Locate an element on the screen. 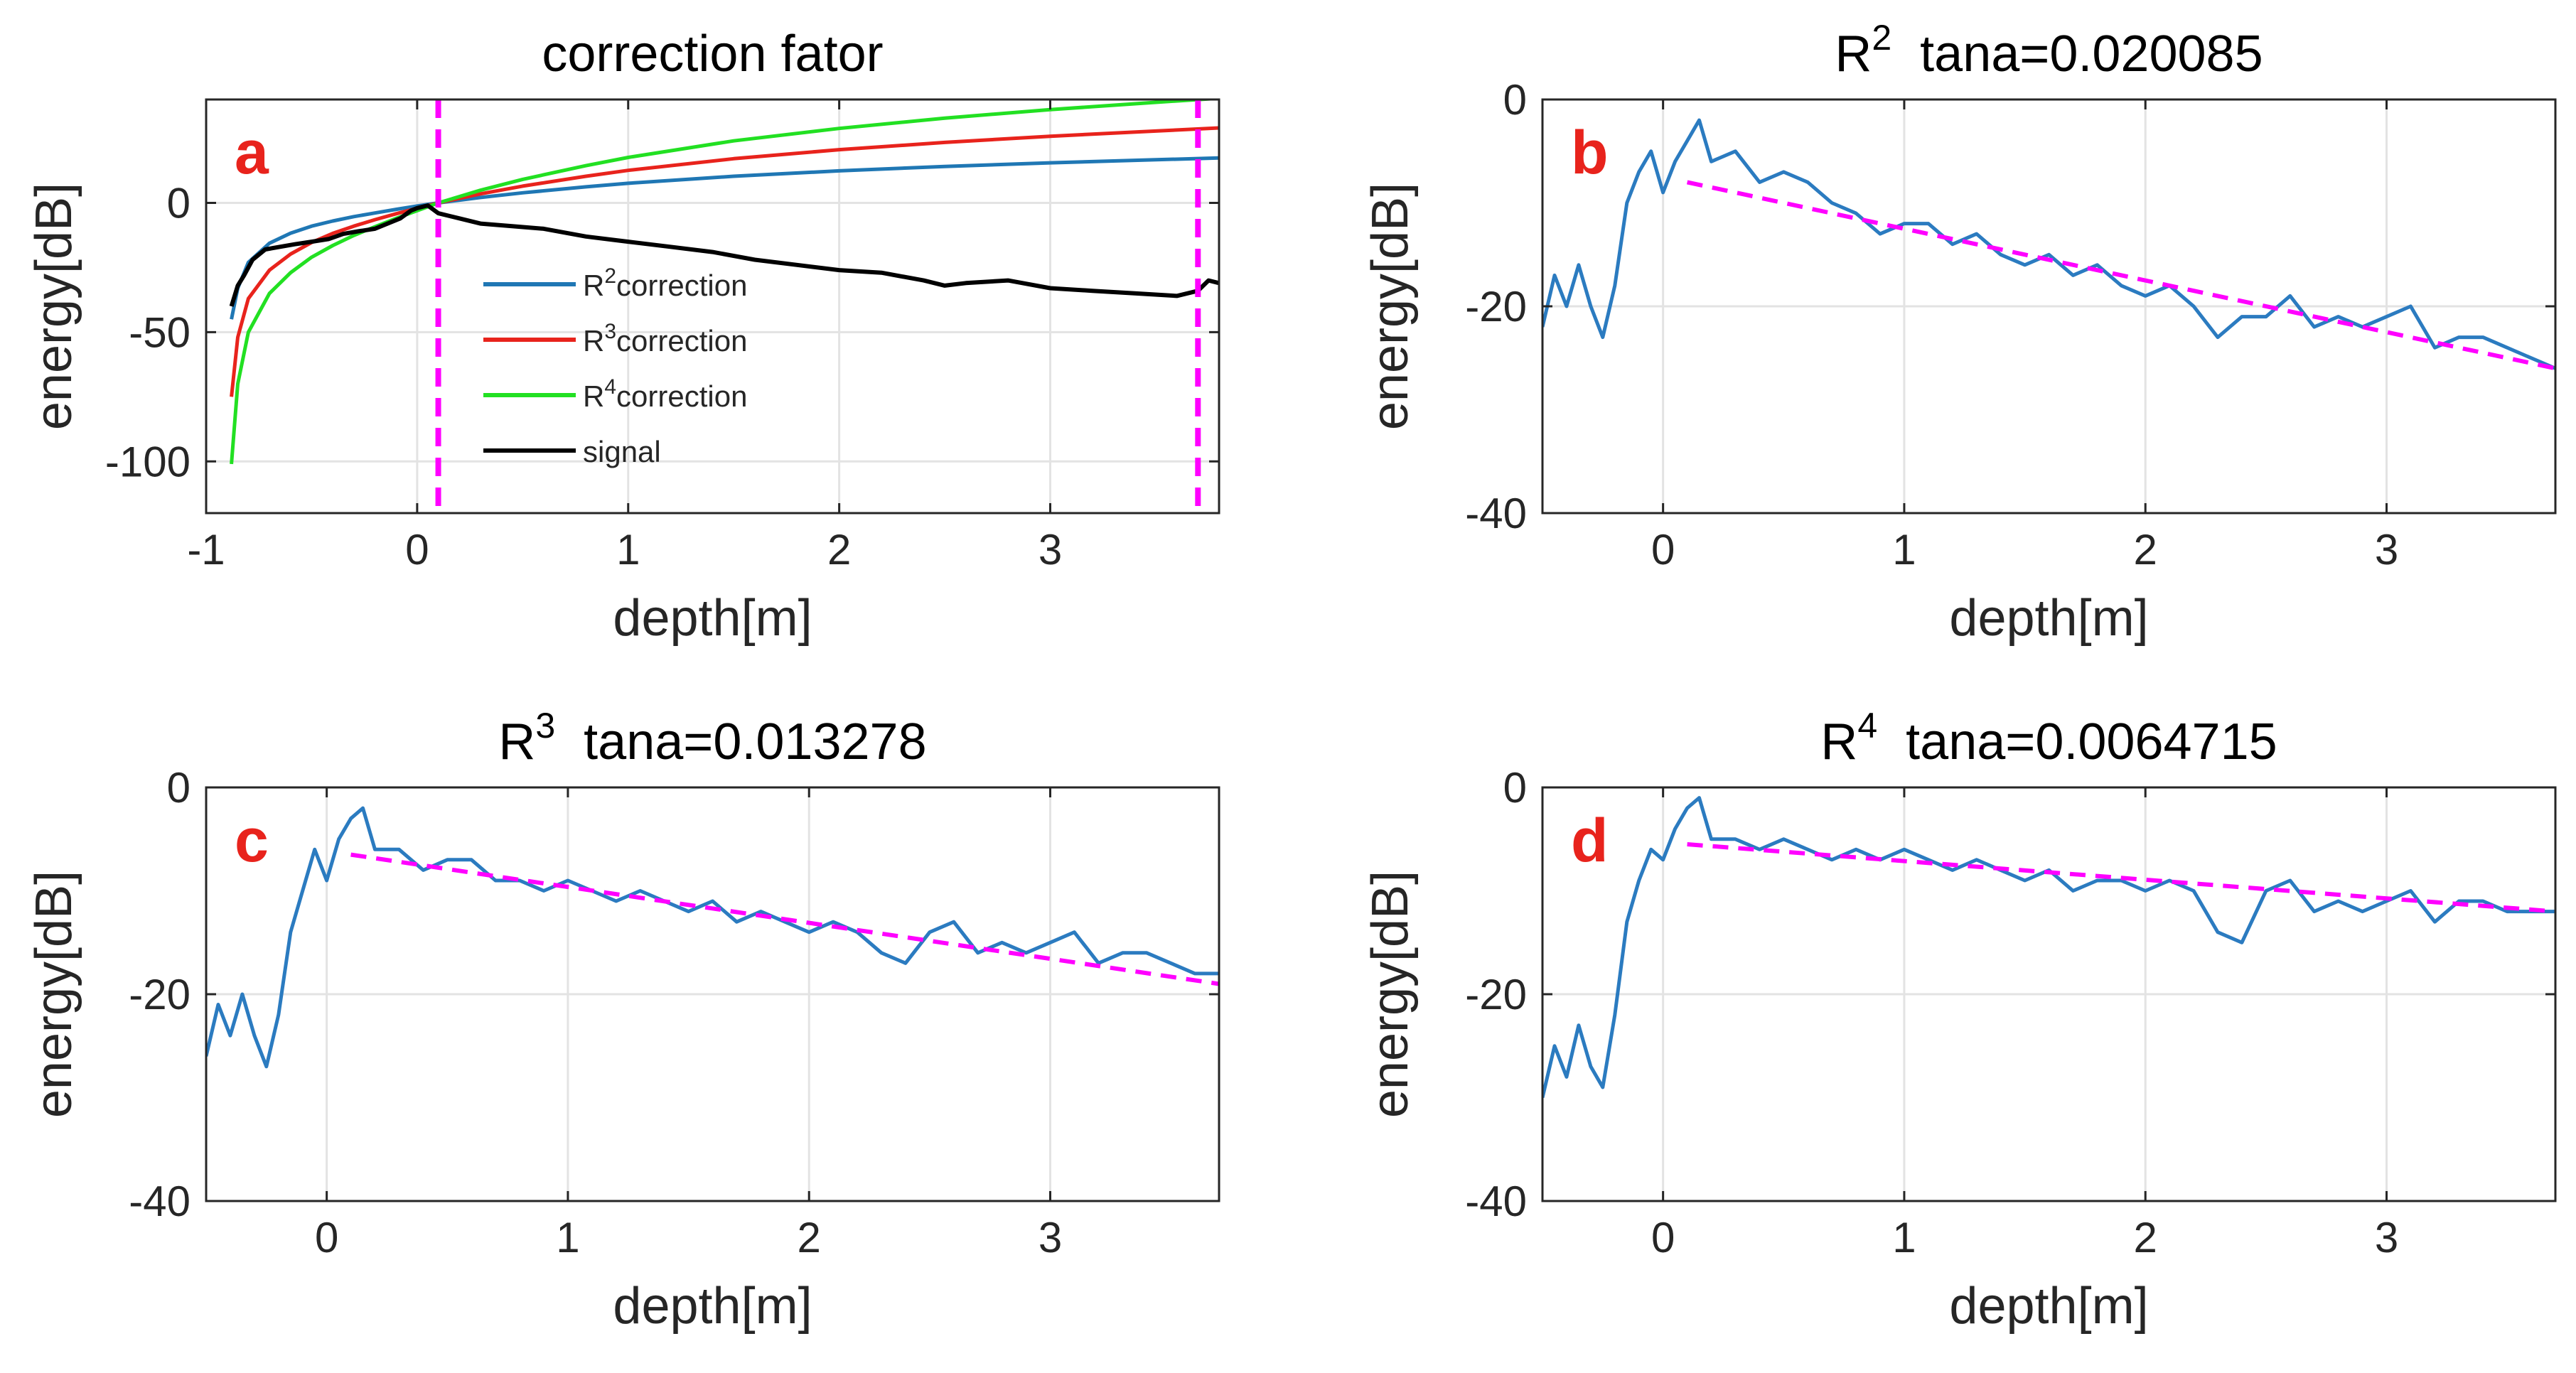  title-superscript: 3 is located at coordinates (545, 725).